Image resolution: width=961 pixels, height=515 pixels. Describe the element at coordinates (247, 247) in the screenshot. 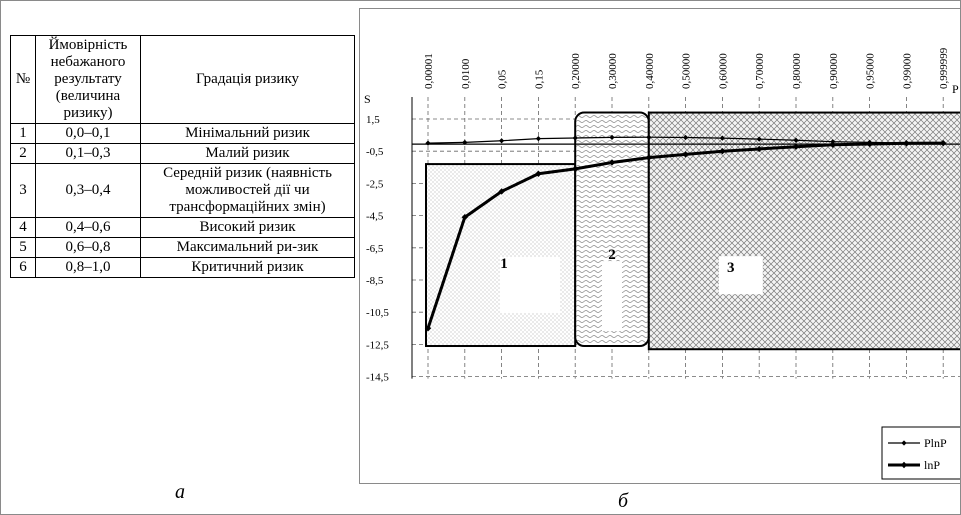

I see `row-risk-grade: Максимальний ри-зик` at that location.